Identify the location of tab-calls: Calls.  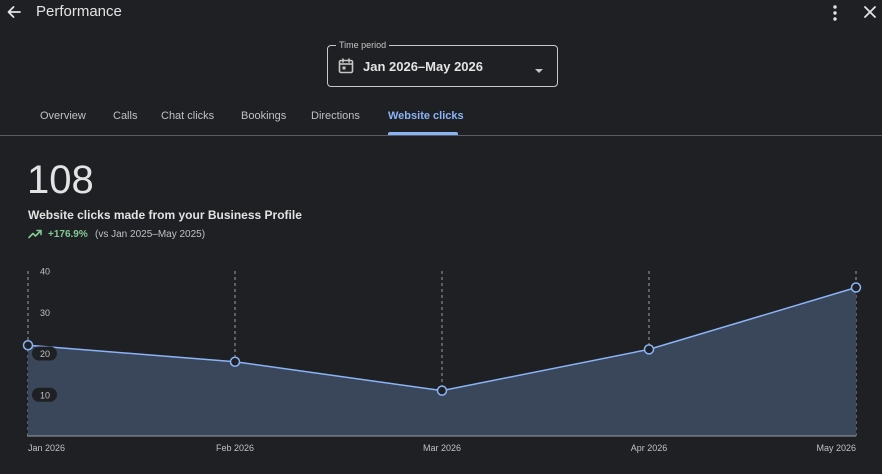
(125, 116).